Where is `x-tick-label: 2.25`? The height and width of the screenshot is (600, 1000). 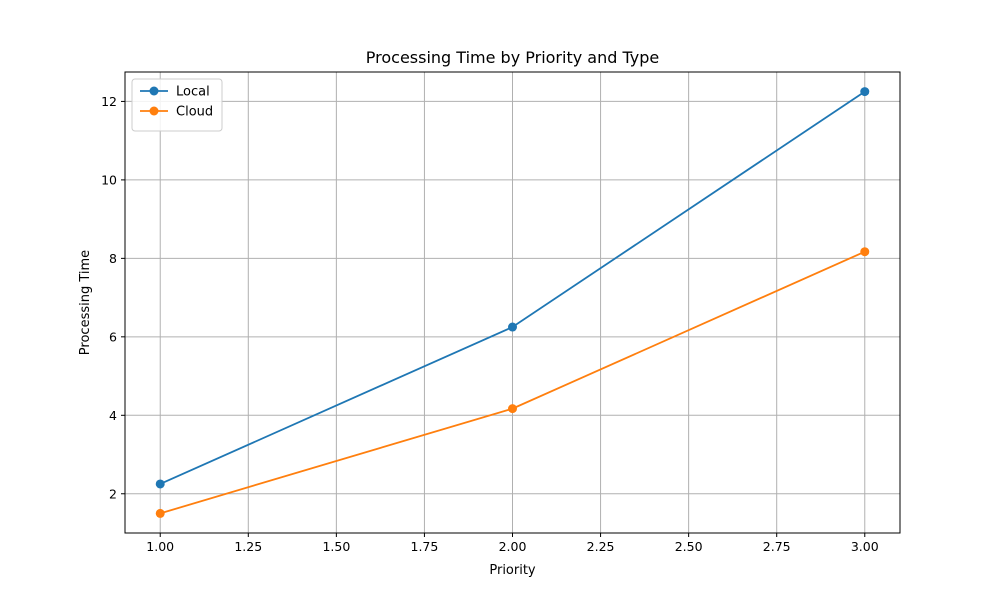 x-tick-label: 2.25 is located at coordinates (601, 546).